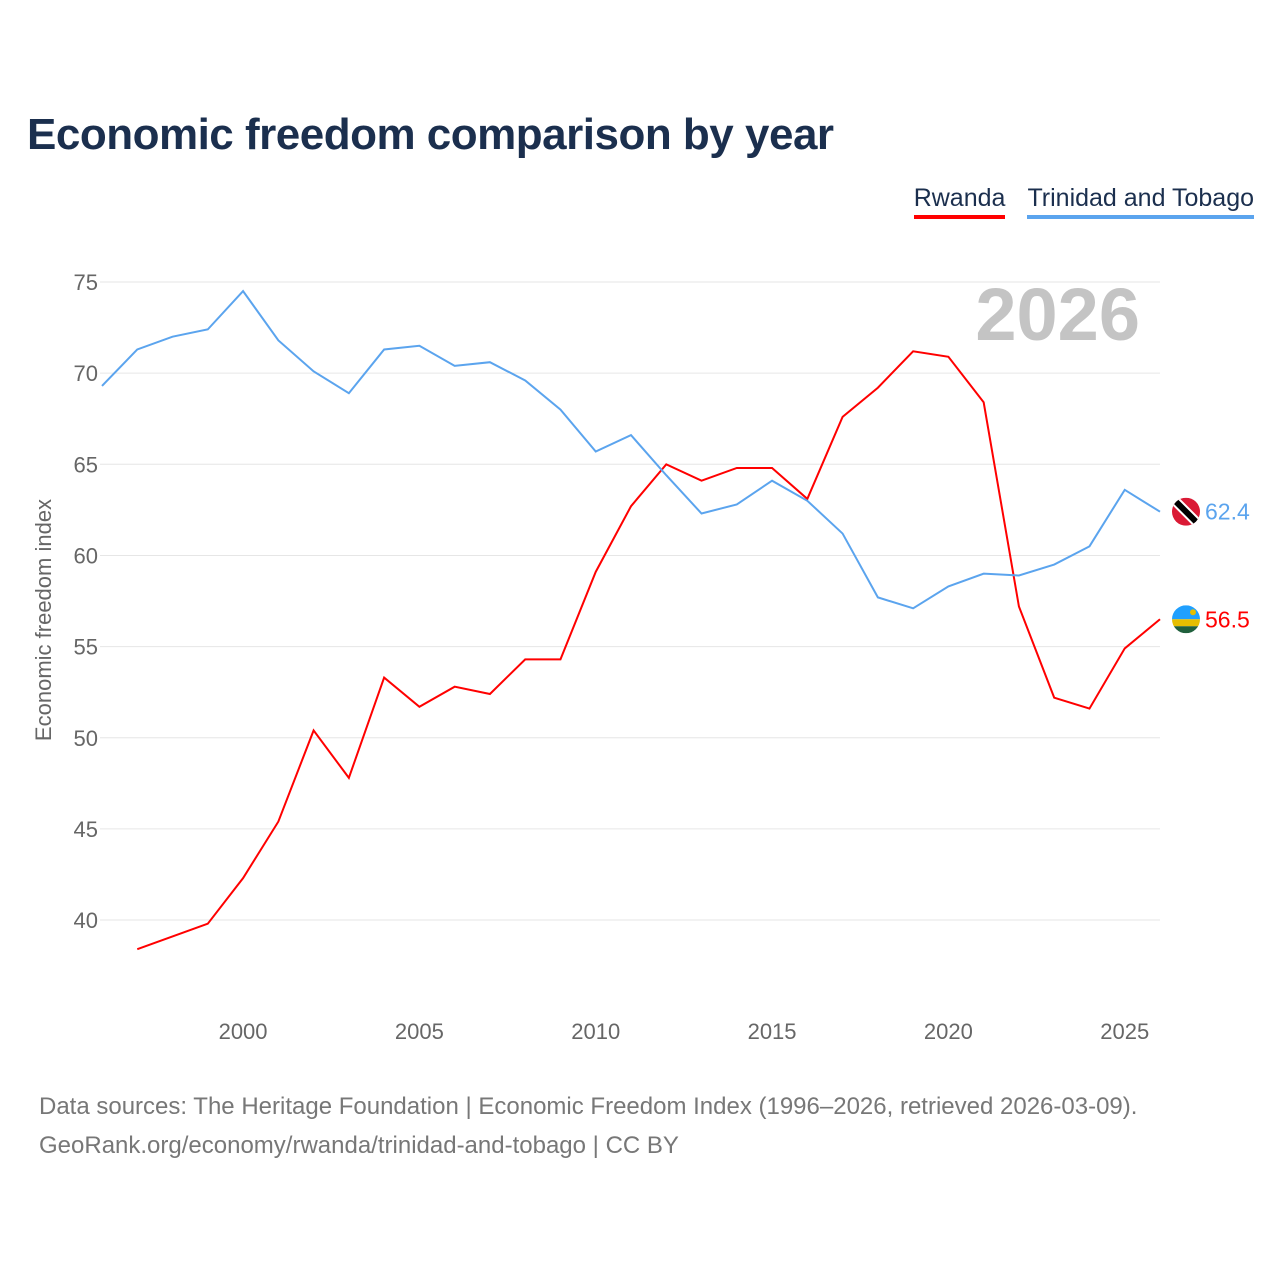  I want to click on chart-title: Economic freedom comparison by year, so click(430, 134).